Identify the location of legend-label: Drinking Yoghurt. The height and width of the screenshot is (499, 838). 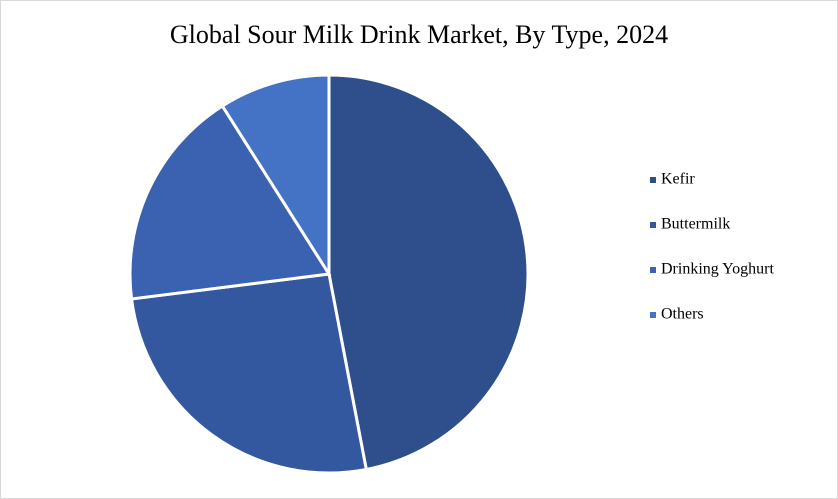
(717, 269).